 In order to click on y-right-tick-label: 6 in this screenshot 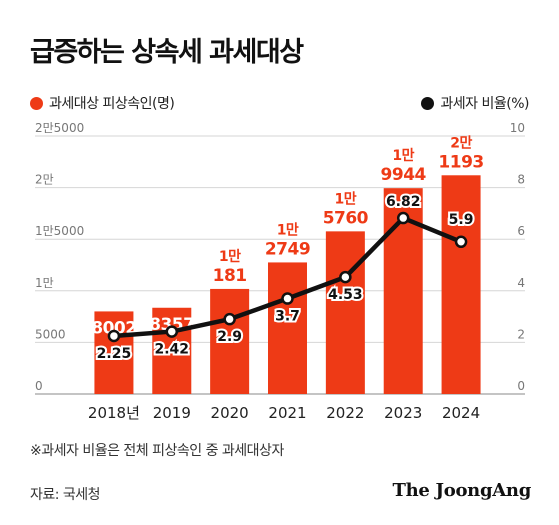, I will do `click(521, 231)`.